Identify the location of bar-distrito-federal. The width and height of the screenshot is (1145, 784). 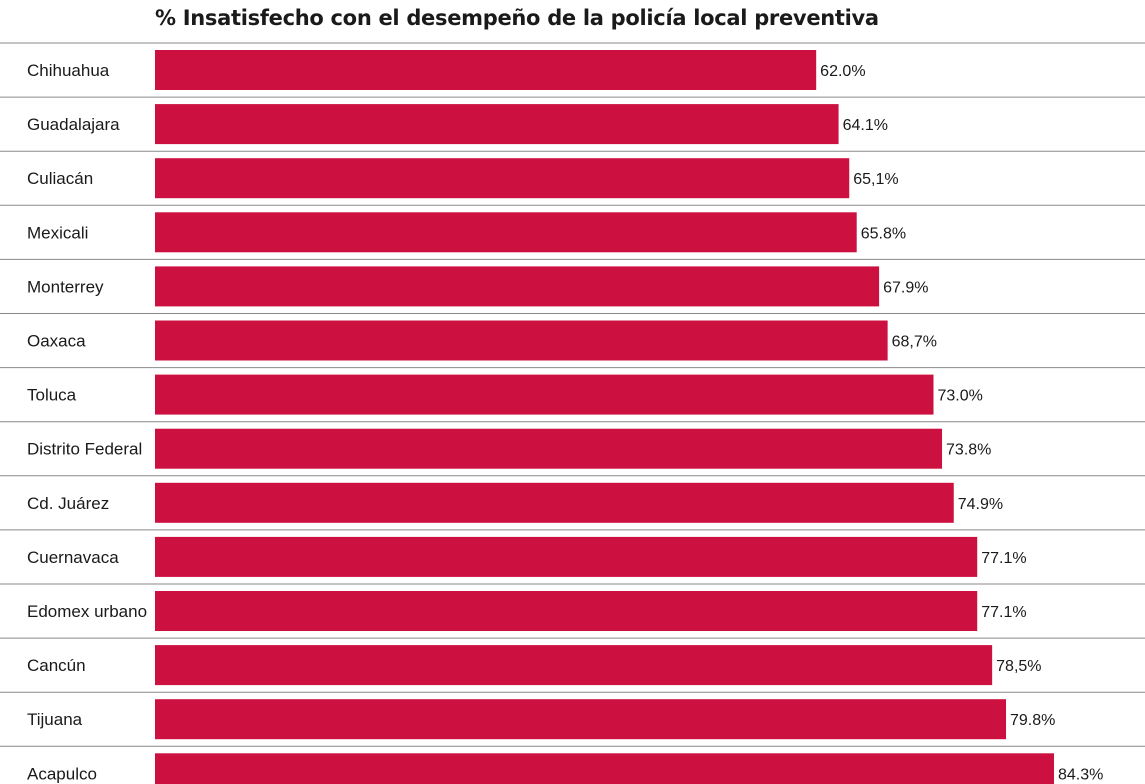
(549, 448).